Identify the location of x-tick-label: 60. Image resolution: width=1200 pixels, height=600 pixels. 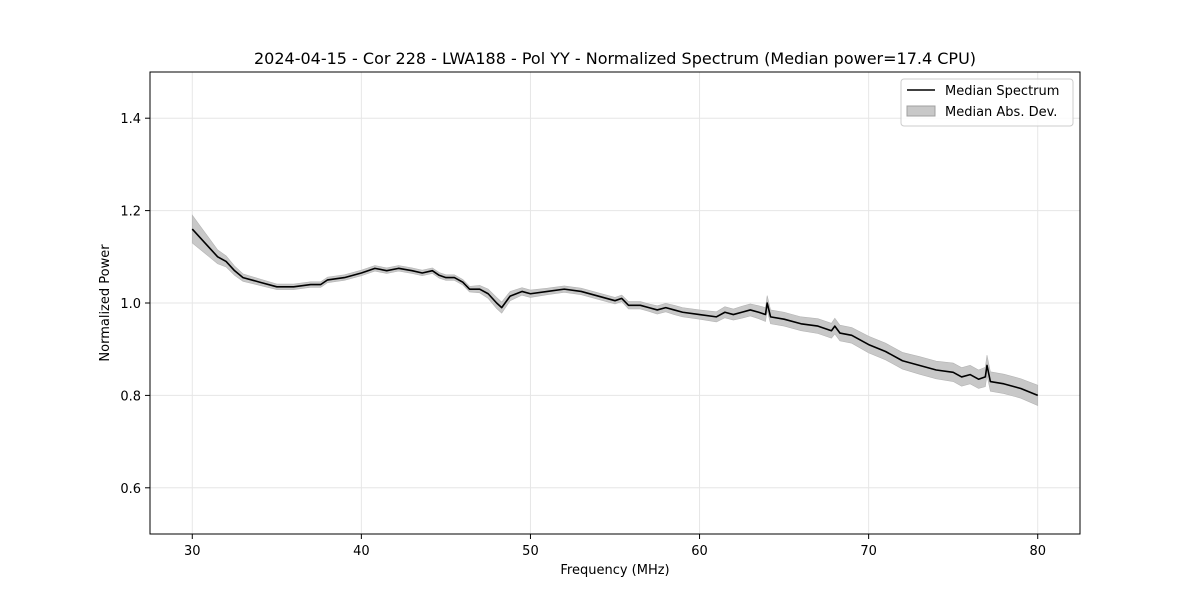
(699, 551).